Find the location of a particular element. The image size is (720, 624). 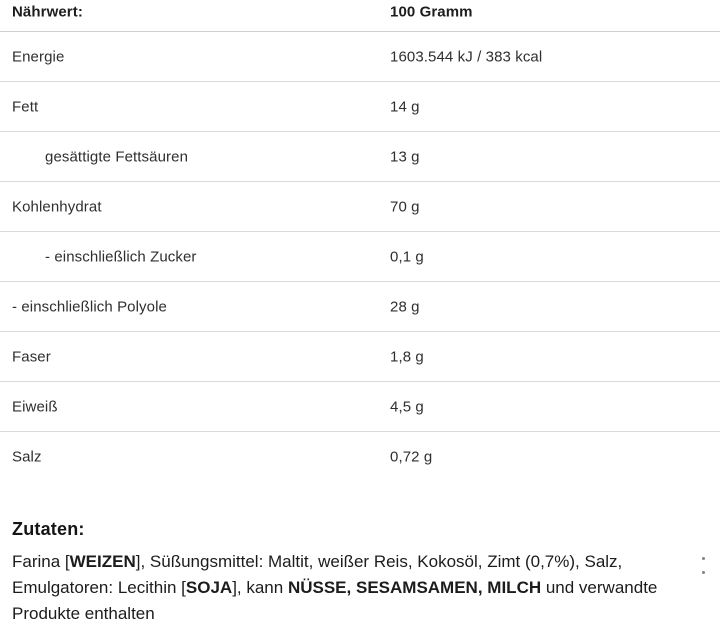

nutrient-label: - einschließlich Zucker is located at coordinates (121, 256).